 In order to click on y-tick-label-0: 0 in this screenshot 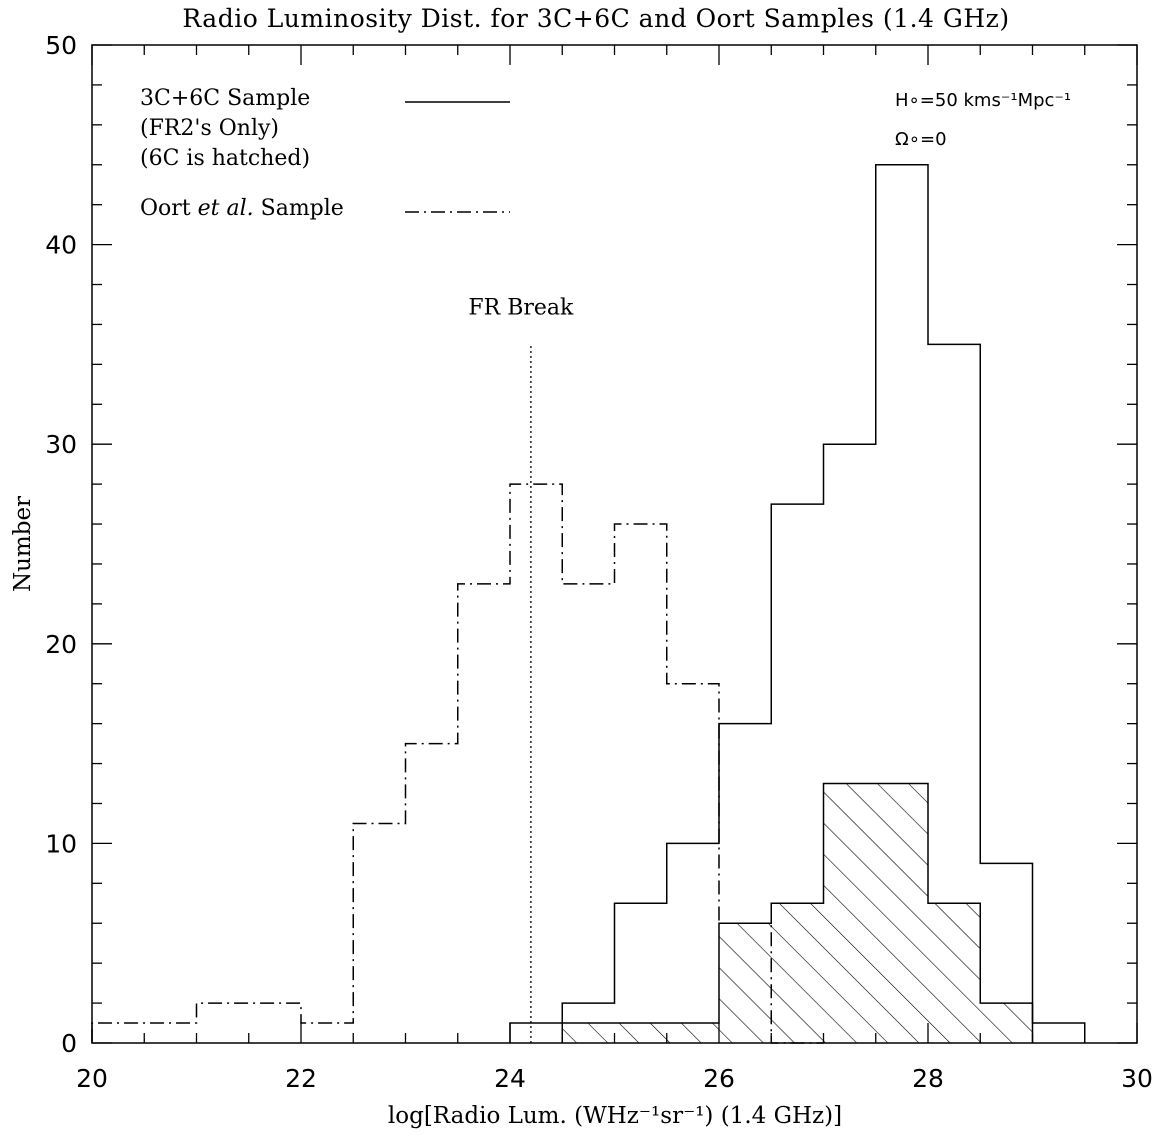, I will do `click(69, 1043)`.